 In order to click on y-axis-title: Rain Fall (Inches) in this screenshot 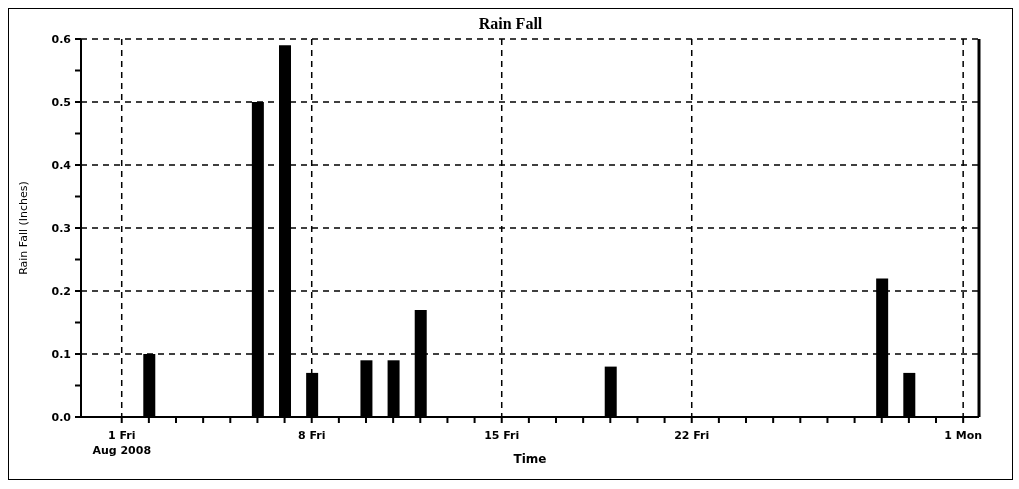, I will do `click(23, 228)`.